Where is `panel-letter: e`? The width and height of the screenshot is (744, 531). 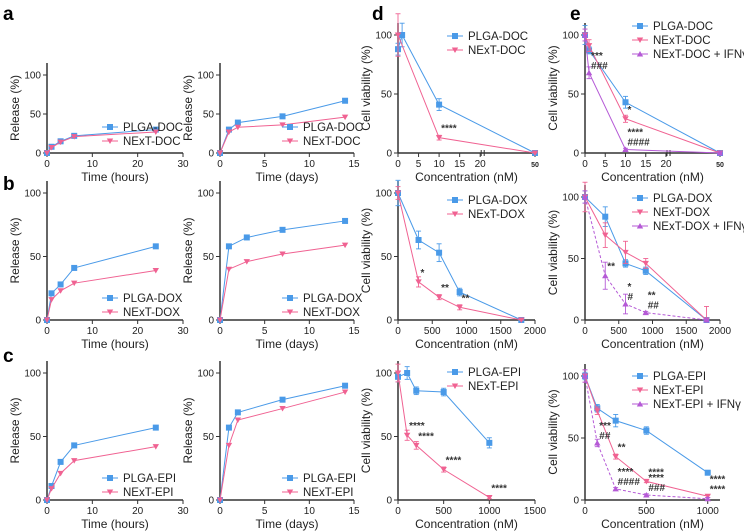
panel-letter: e is located at coordinates (575, 14).